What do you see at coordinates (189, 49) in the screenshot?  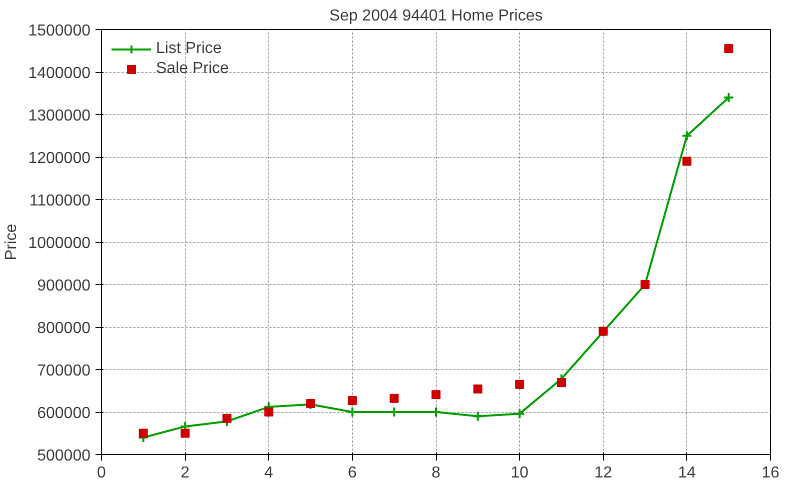 I see `legend-label: List Price` at bounding box center [189, 49].